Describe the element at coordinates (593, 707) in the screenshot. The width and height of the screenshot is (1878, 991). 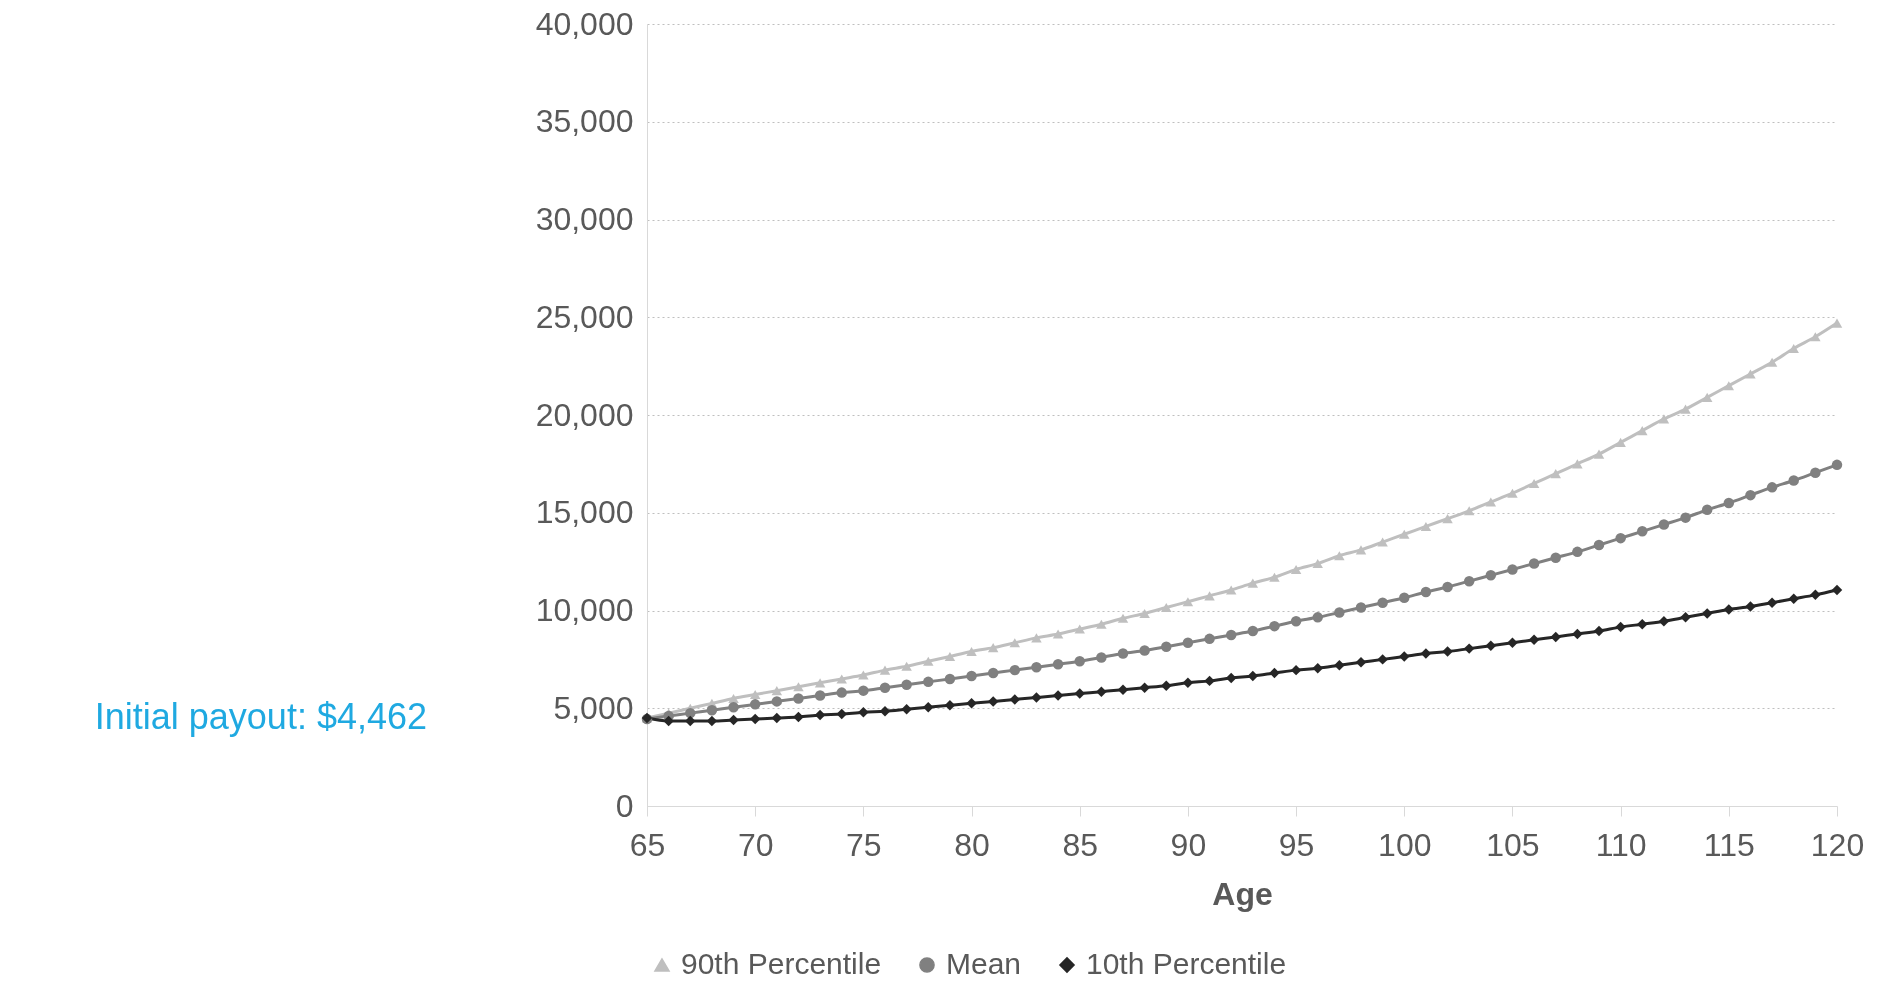
I see `y-tick-label: 5,000` at that location.